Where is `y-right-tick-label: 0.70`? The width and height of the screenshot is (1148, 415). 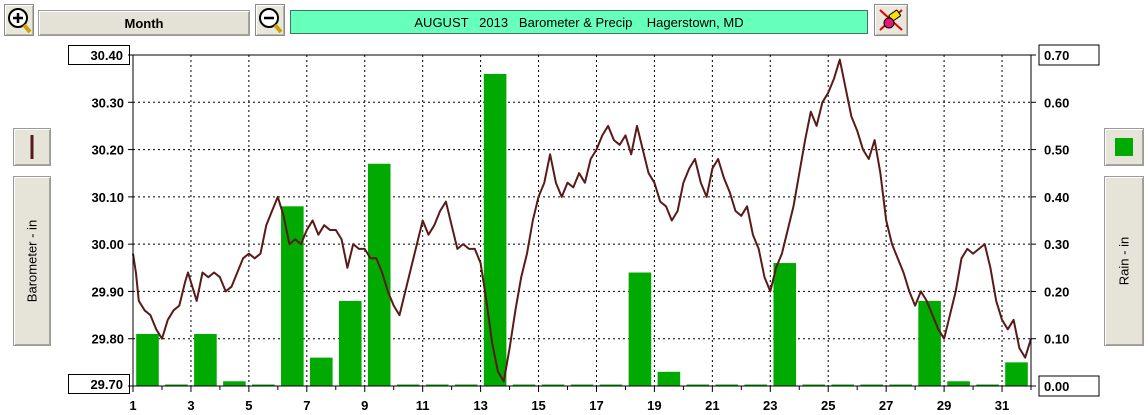
y-right-tick-label: 0.70 is located at coordinates (1056, 55).